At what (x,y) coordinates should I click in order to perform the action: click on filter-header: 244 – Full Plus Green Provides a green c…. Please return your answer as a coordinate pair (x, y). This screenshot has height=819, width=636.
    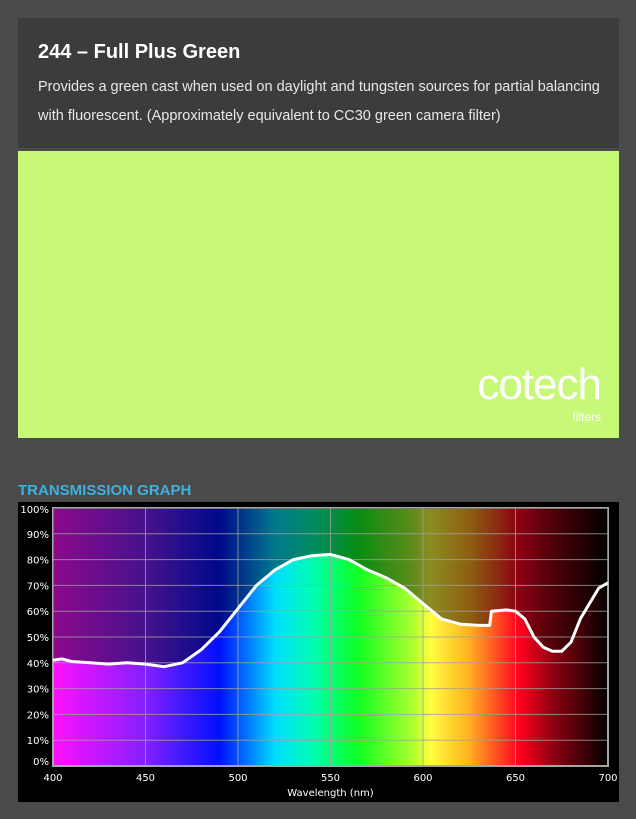
    Looking at the image, I should click on (318, 83).